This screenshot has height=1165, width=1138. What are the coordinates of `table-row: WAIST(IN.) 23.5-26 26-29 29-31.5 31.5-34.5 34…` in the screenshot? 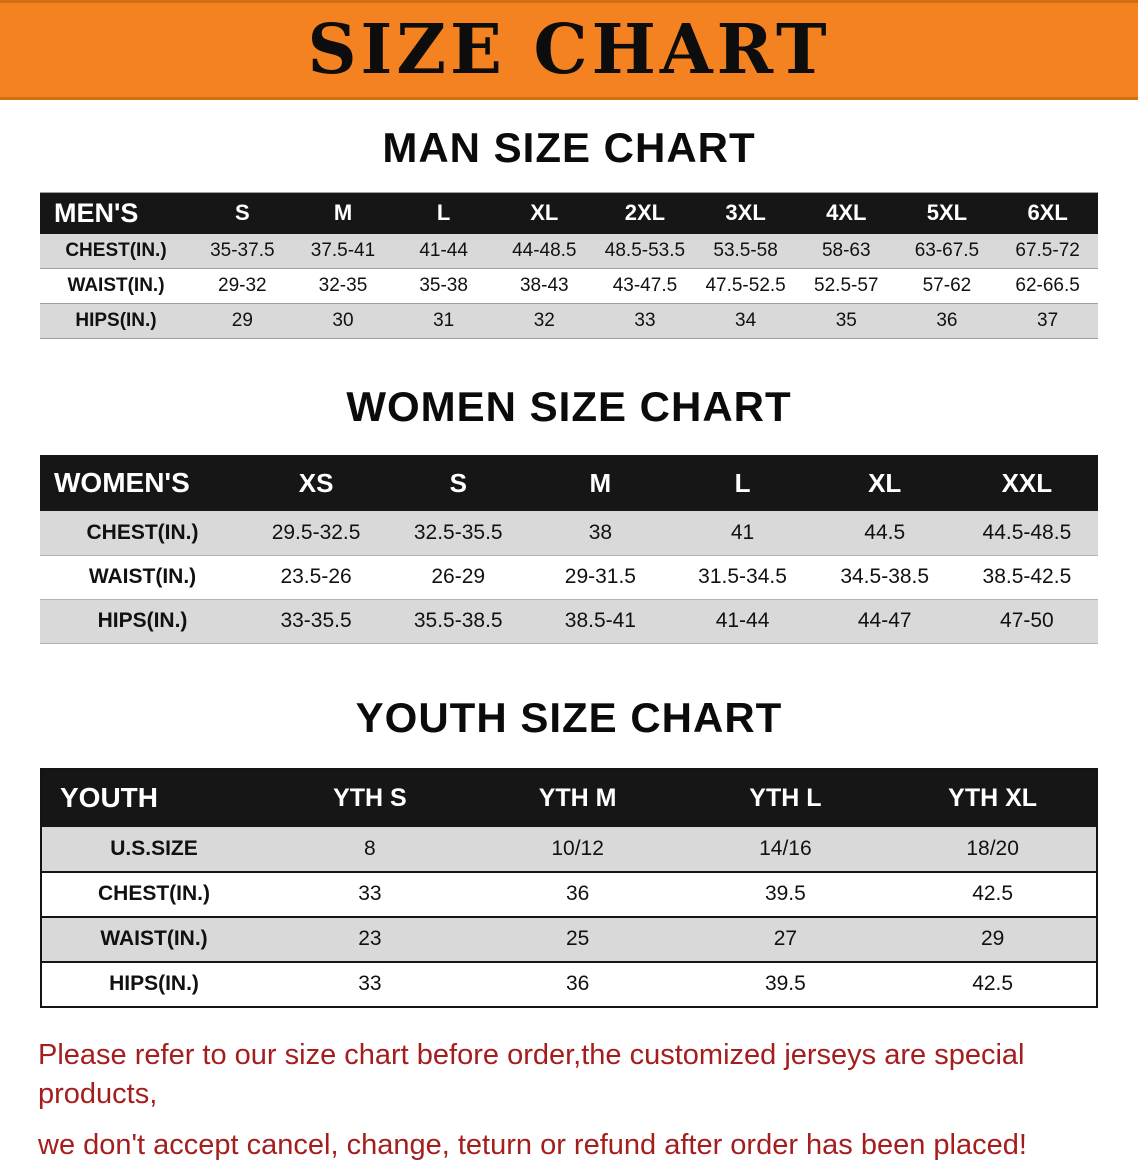 It's located at (569, 577).